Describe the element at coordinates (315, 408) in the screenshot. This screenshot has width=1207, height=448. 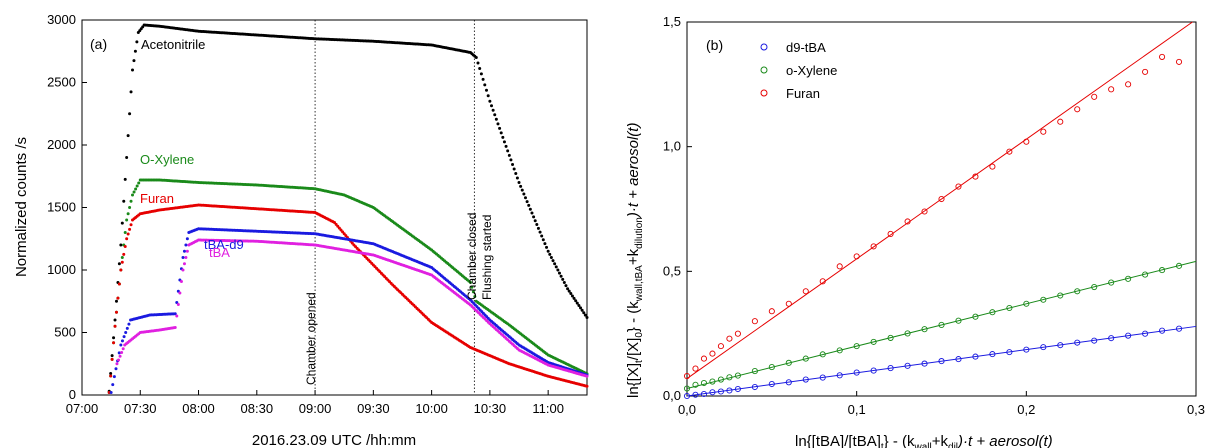
I see `chart-a-xtick-label: 09:00` at that location.